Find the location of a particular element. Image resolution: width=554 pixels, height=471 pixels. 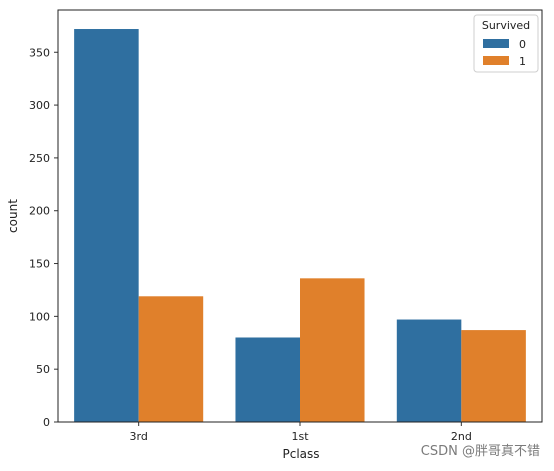

legend-title: Survived is located at coordinates (506, 25).